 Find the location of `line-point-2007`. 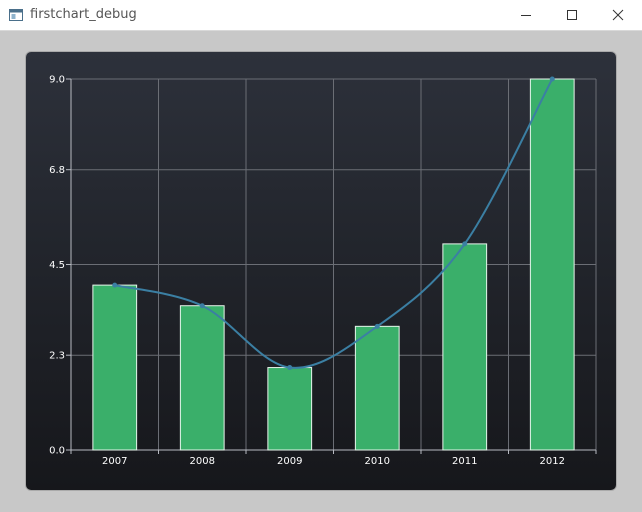

line-point-2007 is located at coordinates (115, 285).